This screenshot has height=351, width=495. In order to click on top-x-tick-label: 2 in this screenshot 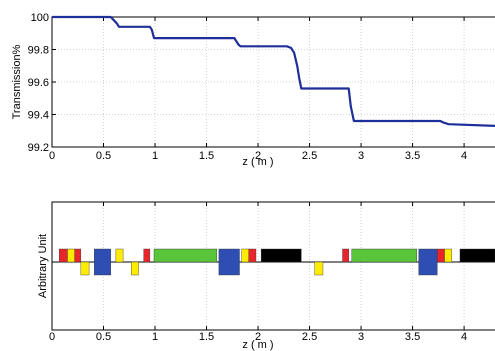, I will do `click(258, 156)`.